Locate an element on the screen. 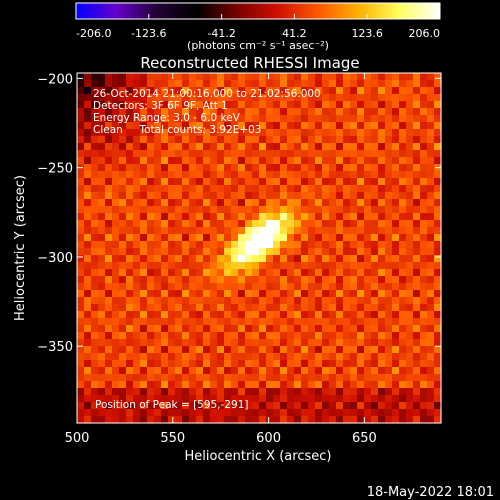  colorbar-ticks is located at coordinates (258, 16).